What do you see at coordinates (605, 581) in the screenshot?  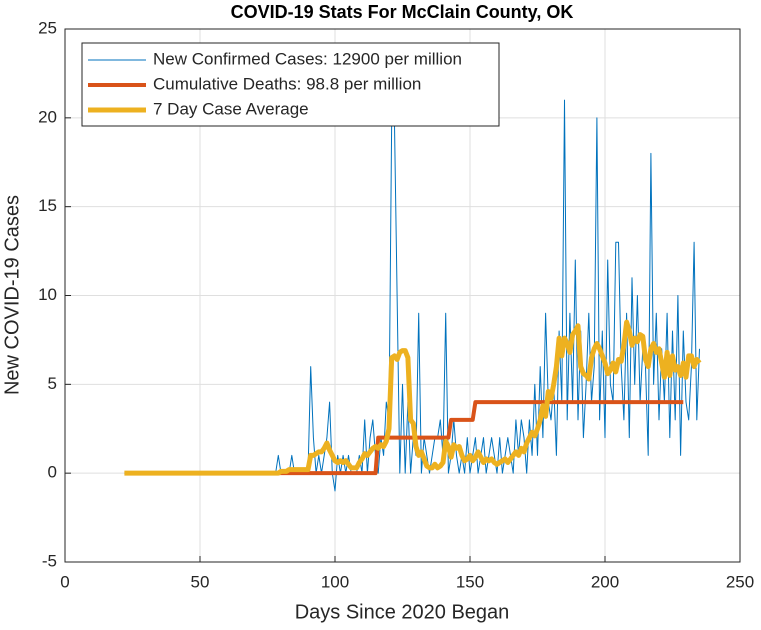 I see `x-tick-label: 200` at bounding box center [605, 581].